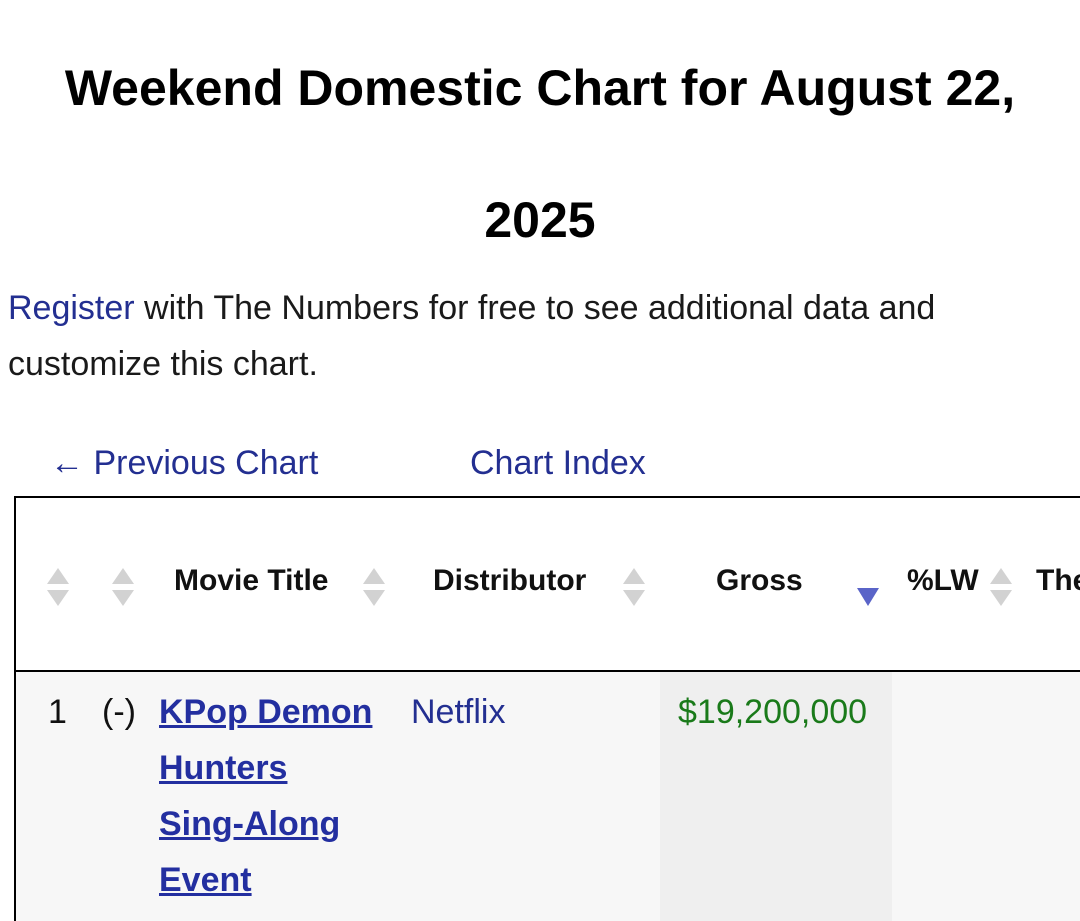  I want to click on previous-chart-link: ← Previous Chart, so click(184, 463).